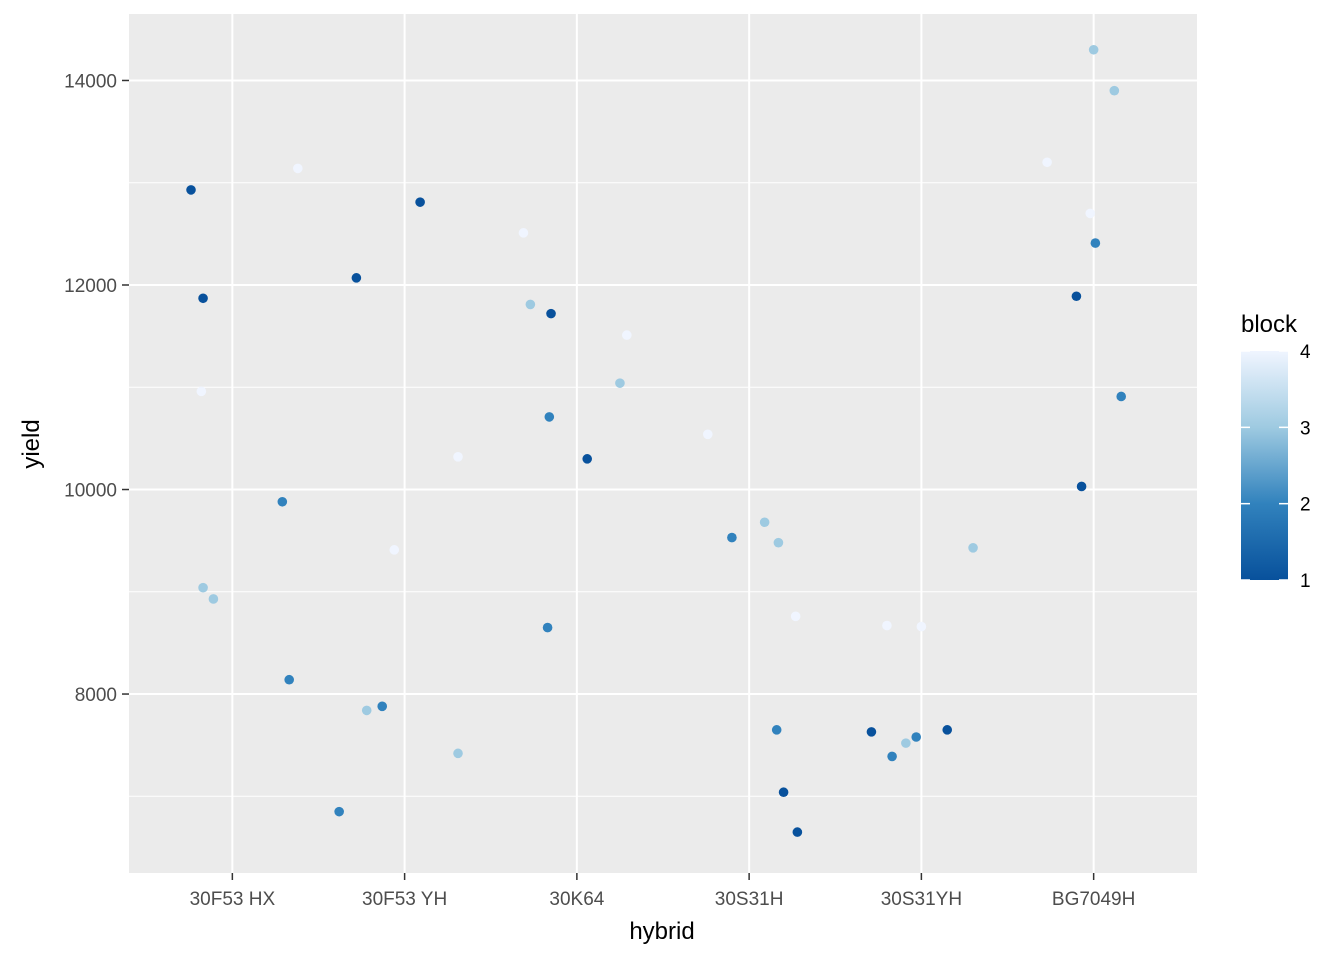 This screenshot has width=1344, height=960. Describe the element at coordinates (1305, 428) in the screenshot. I see `legend-tick-label: 3` at that location.